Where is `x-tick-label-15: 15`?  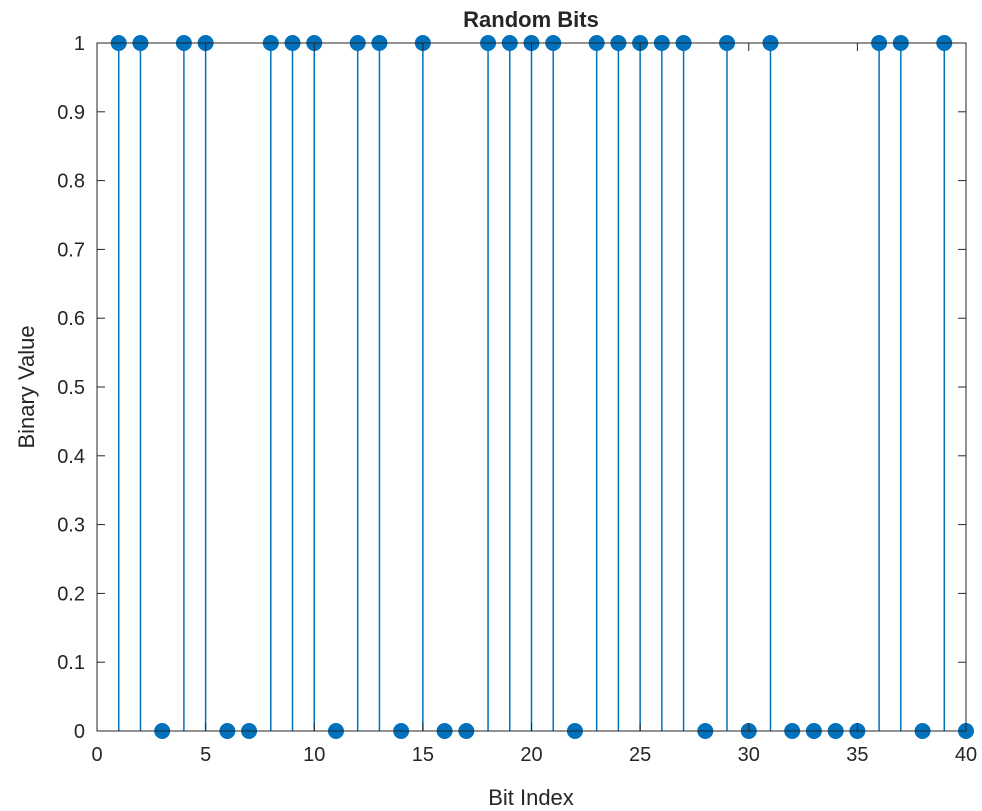
x-tick-label-15: 15 is located at coordinates (423, 755).